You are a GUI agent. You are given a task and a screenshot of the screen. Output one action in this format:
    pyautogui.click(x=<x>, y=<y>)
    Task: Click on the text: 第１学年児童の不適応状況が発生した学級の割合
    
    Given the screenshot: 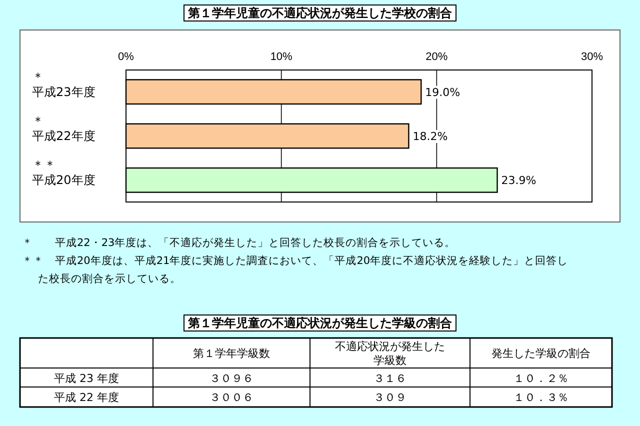 What is the action you would take?
    pyautogui.click(x=320, y=323)
    